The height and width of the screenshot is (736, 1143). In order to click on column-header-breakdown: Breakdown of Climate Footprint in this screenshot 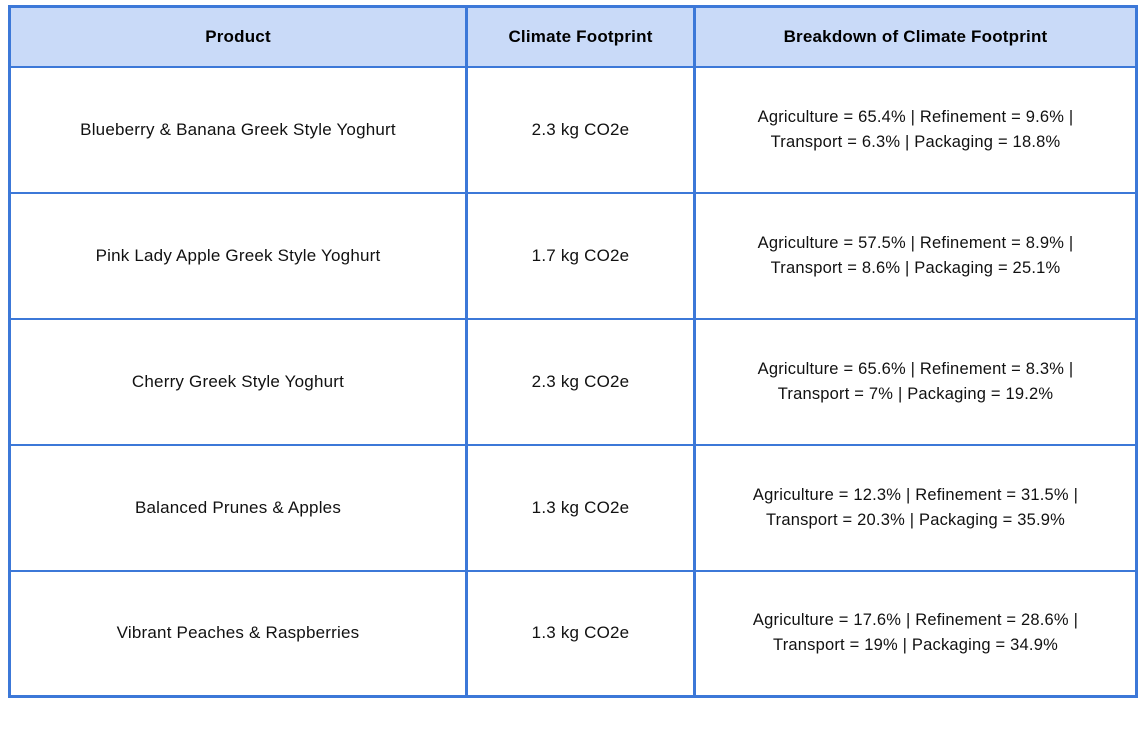, I will do `click(915, 36)`.